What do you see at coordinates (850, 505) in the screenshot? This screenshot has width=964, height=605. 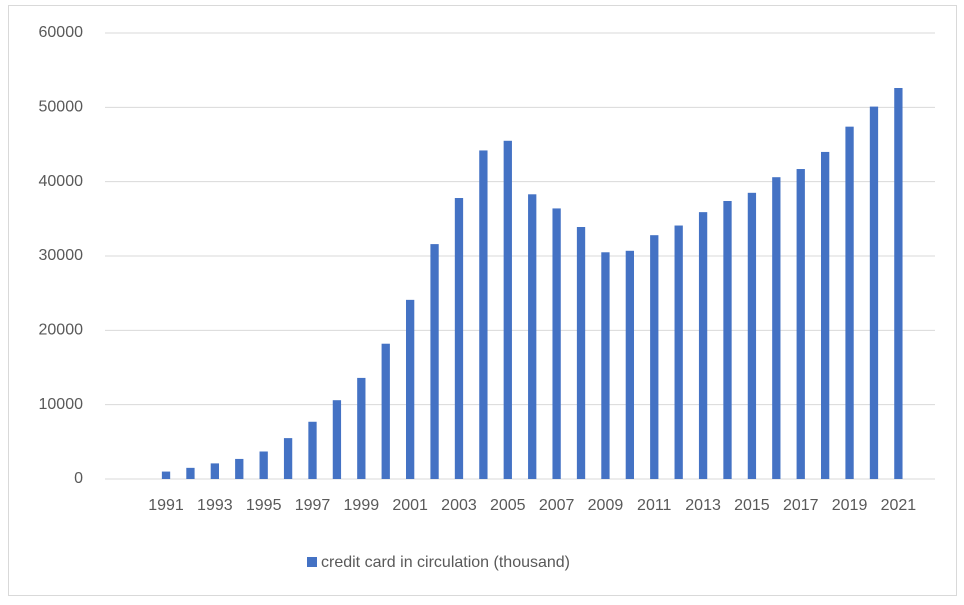 I see `x-tick-label: 2019` at bounding box center [850, 505].